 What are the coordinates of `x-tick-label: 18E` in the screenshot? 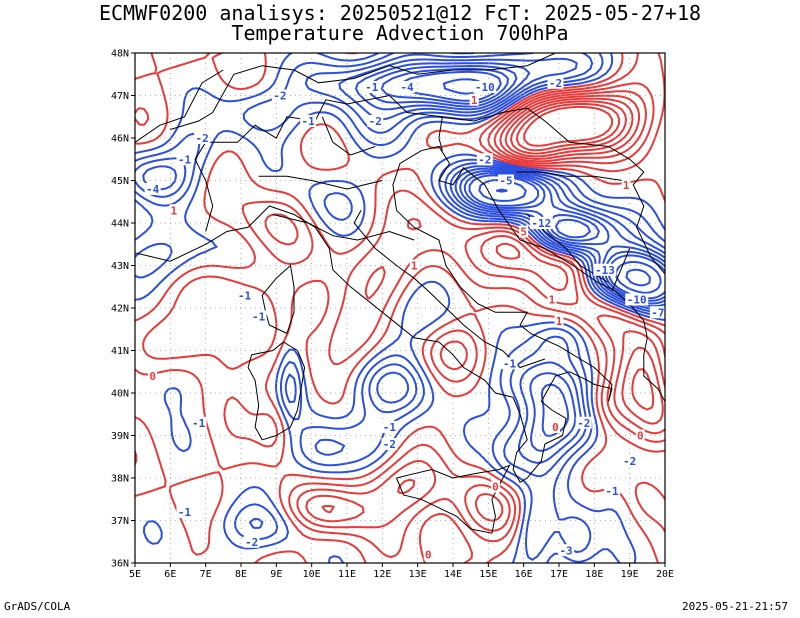 It's located at (594, 574).